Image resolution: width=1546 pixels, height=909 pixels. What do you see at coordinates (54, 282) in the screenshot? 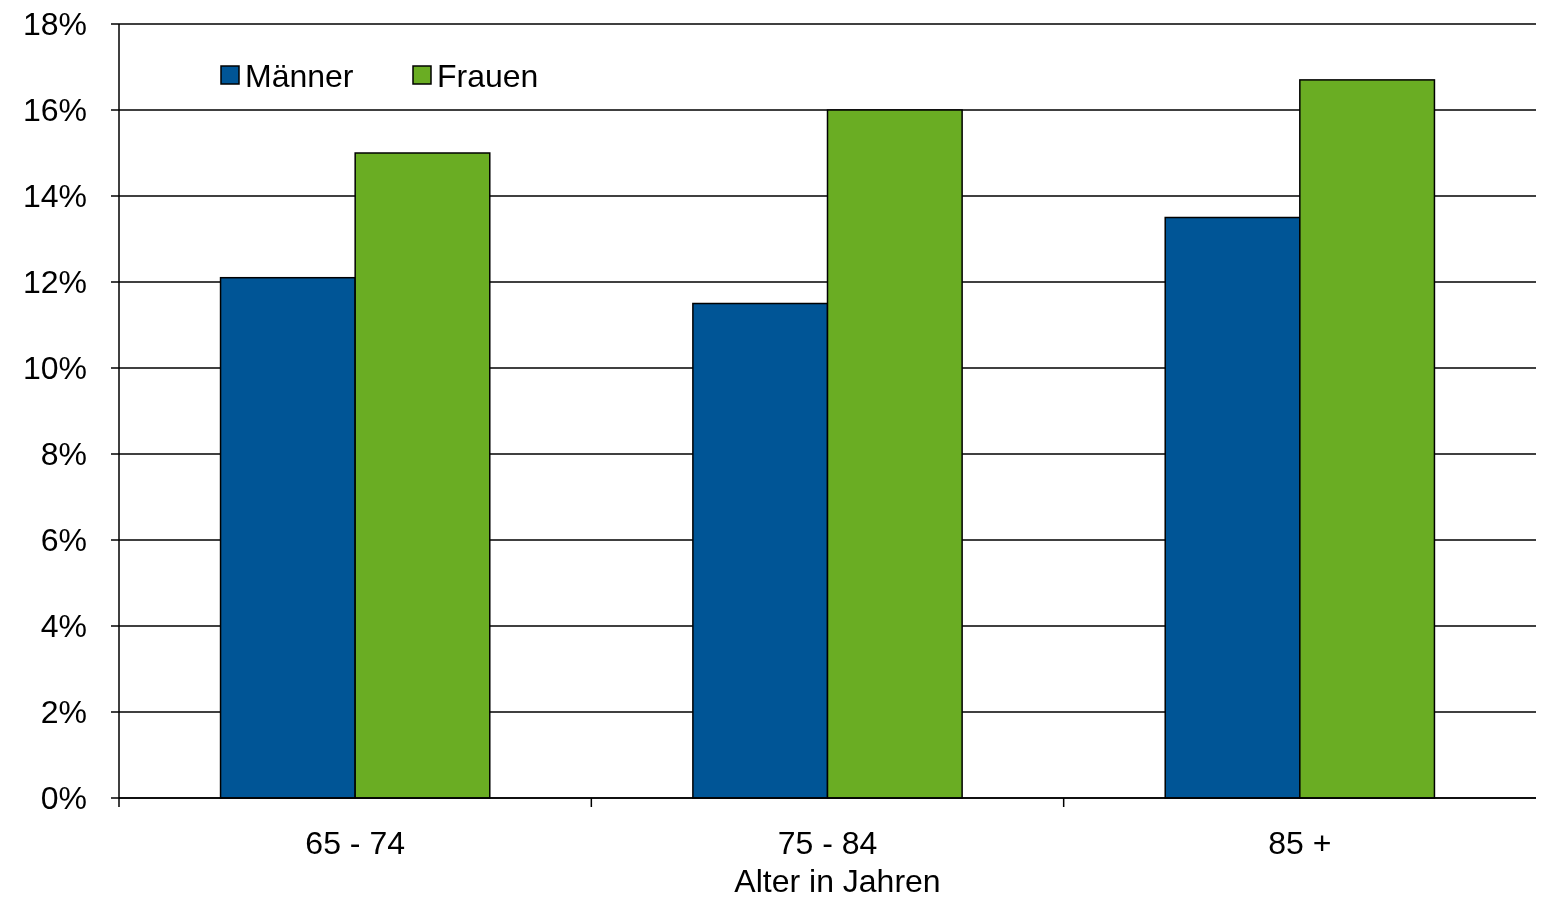
I see `y-tick-label: 12%` at bounding box center [54, 282].